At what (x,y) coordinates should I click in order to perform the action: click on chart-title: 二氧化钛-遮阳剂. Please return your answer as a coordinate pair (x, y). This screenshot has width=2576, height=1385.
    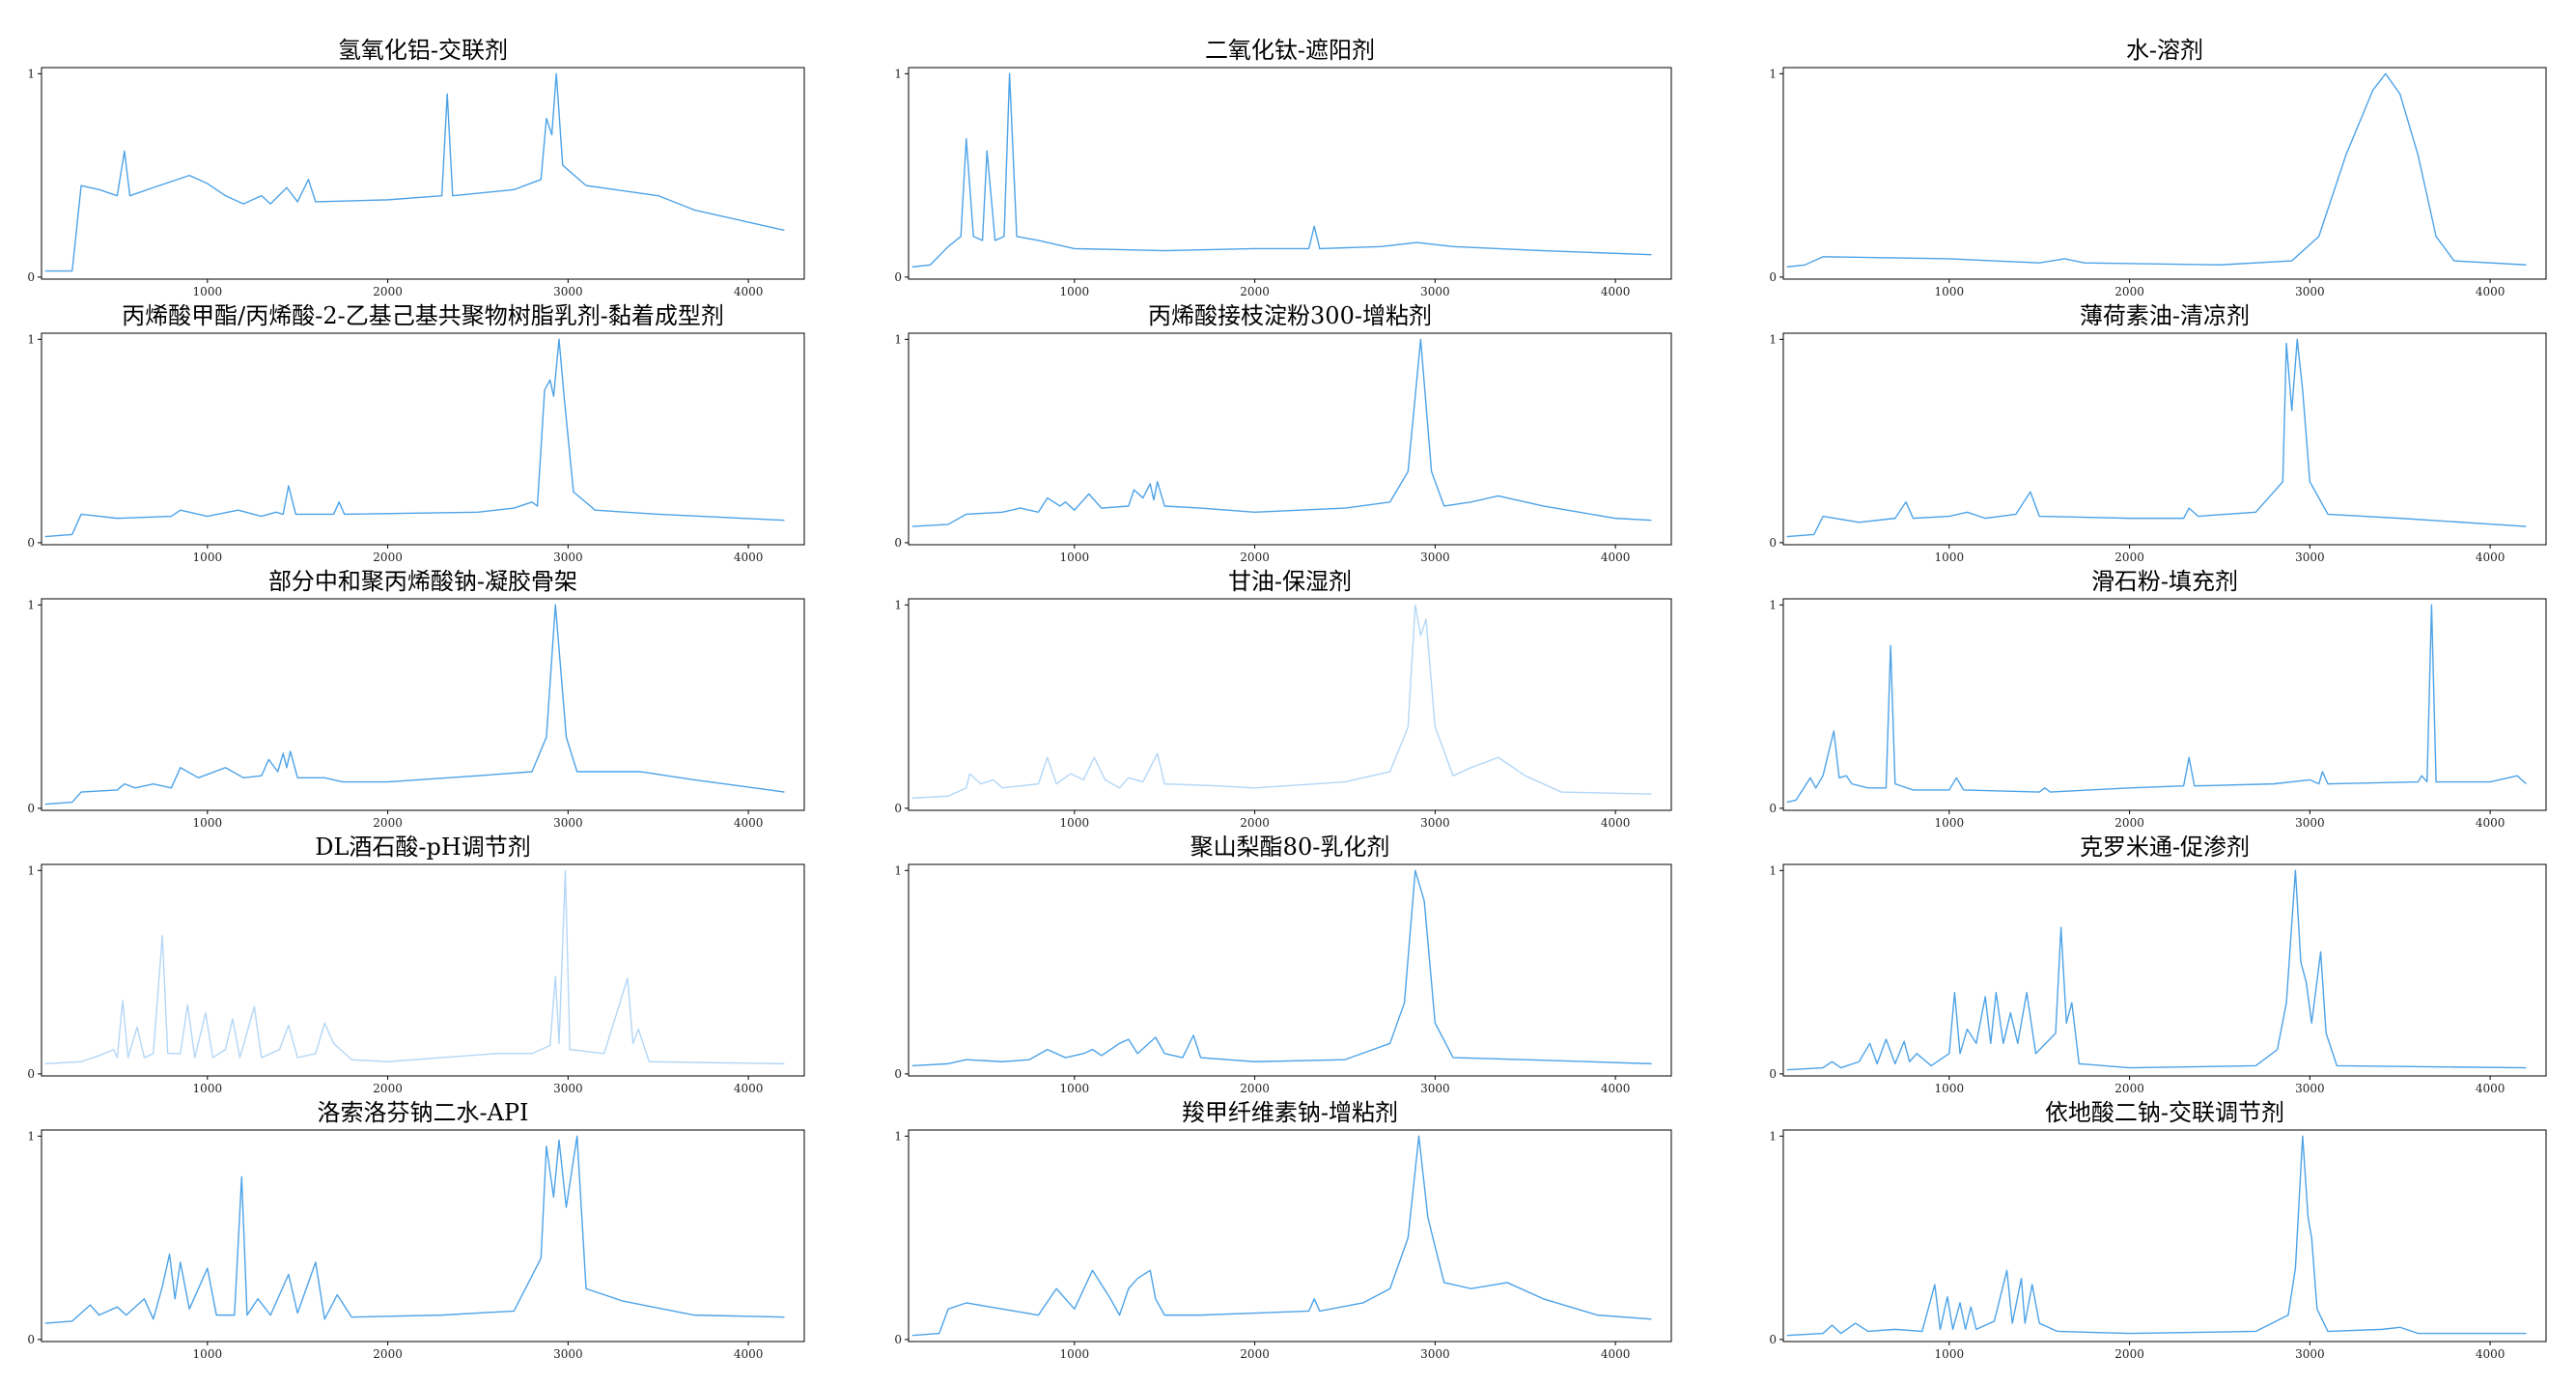
    Looking at the image, I should click on (1290, 51).